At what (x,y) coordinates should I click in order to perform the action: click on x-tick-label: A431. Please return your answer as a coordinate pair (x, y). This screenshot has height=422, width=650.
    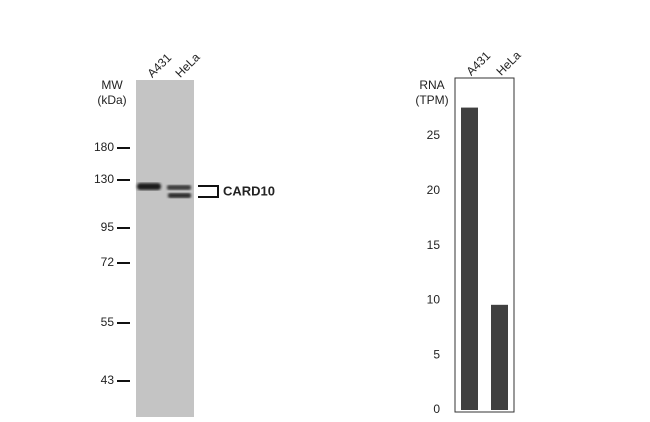
    Looking at the image, I should click on (478, 63).